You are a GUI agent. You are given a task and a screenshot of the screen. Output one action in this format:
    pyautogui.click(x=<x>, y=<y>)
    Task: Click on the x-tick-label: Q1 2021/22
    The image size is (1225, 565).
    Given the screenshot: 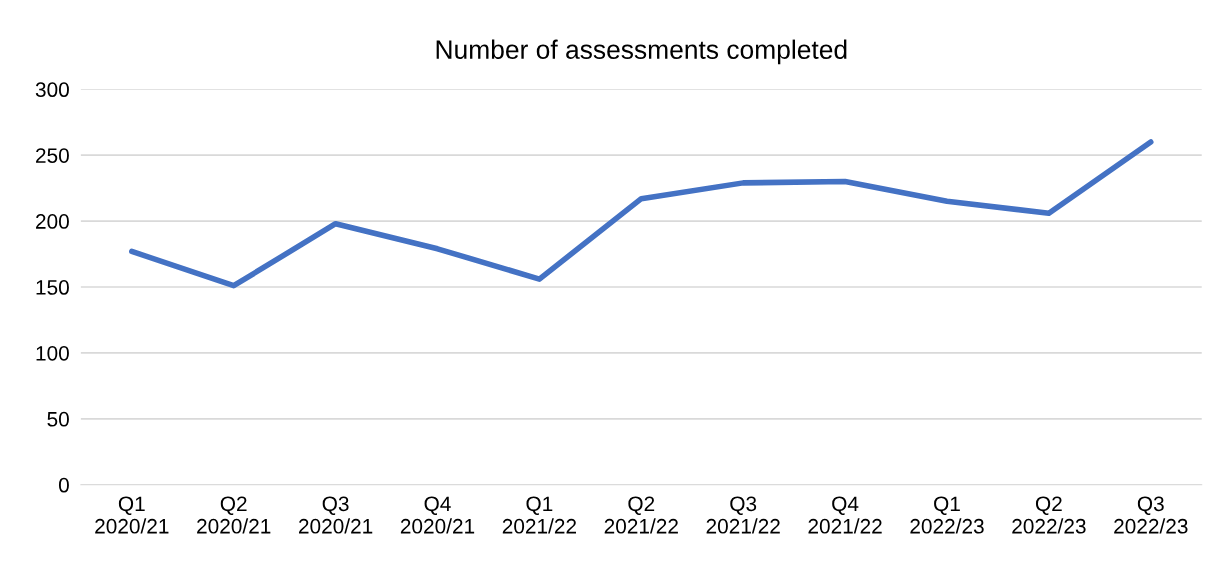 What is the action you would take?
    pyautogui.click(x=539, y=515)
    